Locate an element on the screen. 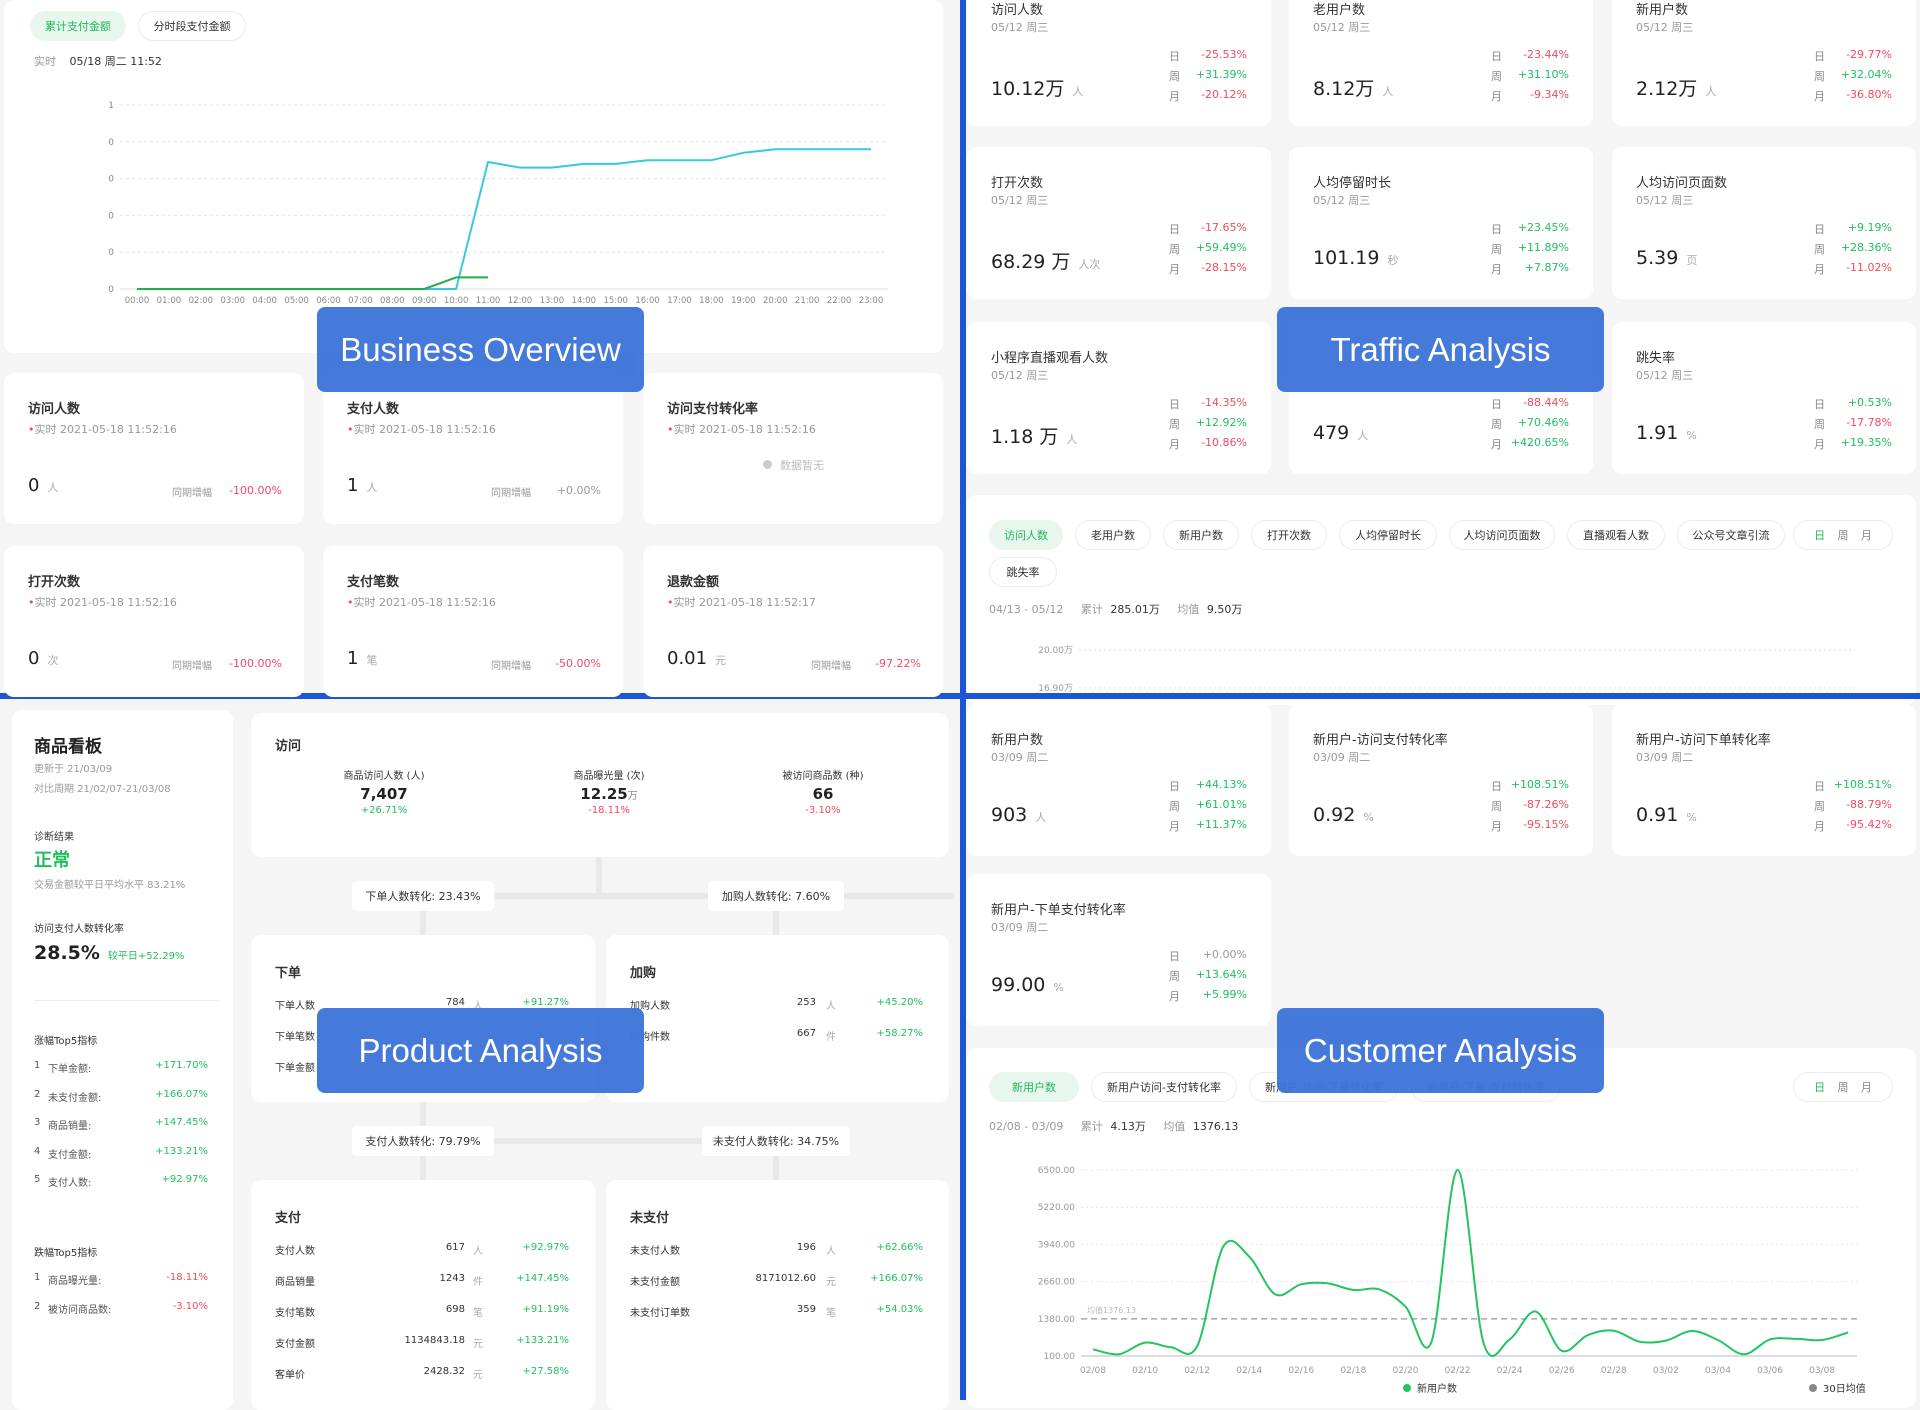 The image size is (1920, 1410). metric-title: 支付笔数 is located at coordinates (373, 580).